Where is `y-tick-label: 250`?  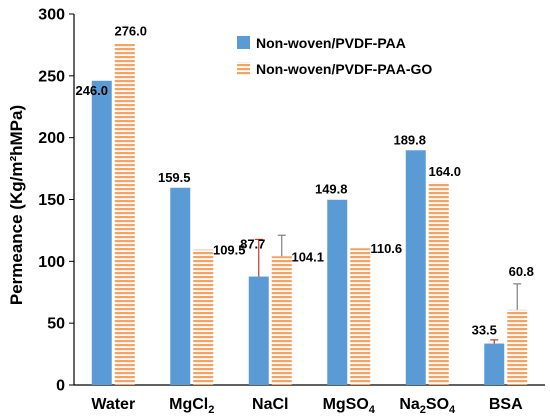 y-tick-label: 250 is located at coordinates (51, 76).